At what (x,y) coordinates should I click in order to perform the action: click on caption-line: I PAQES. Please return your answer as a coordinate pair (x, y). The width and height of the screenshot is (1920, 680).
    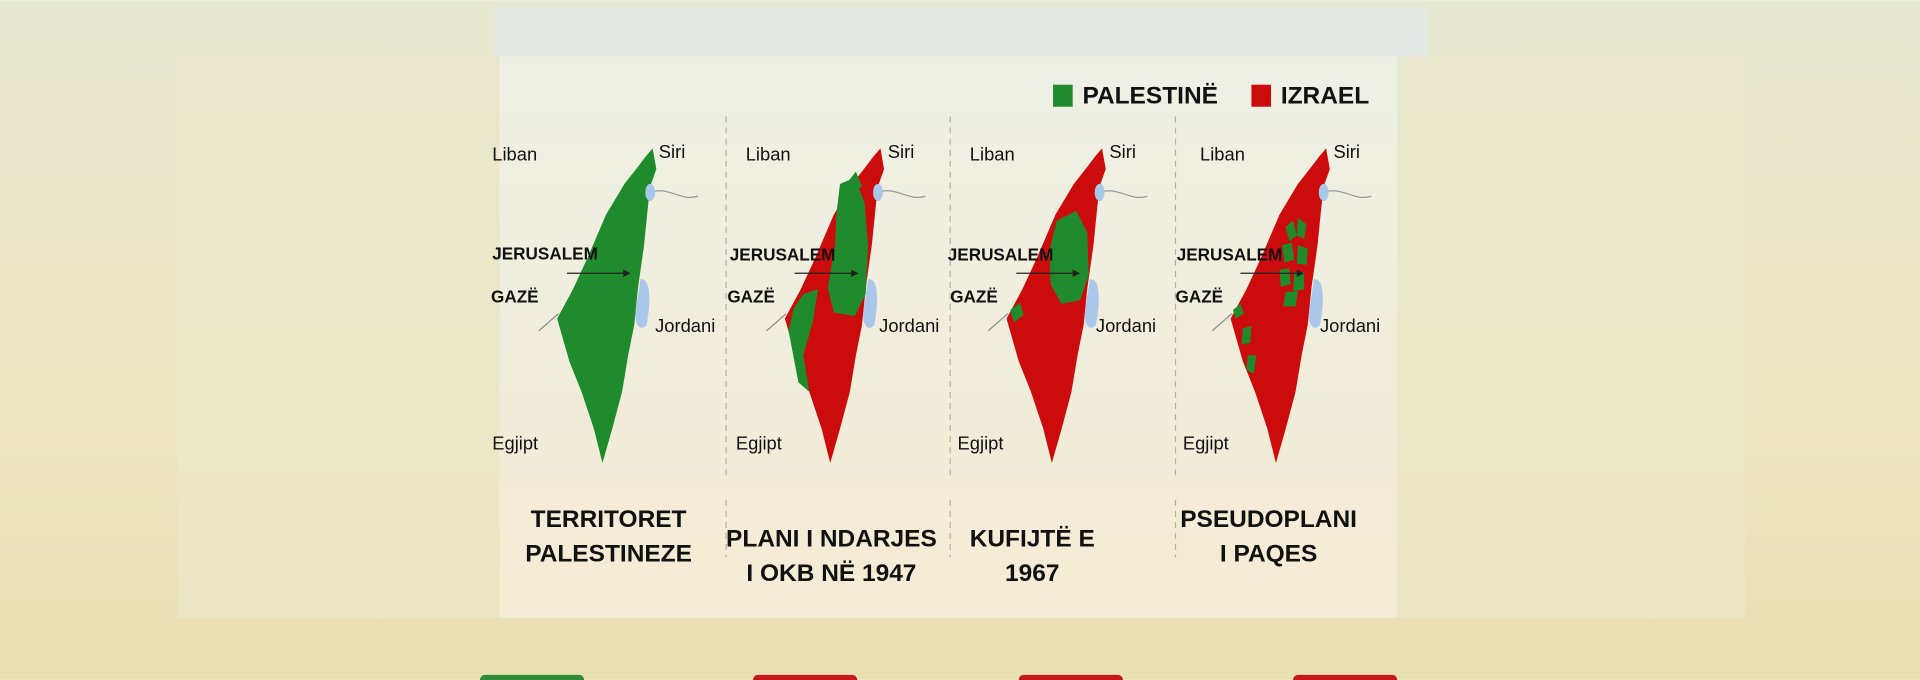
    Looking at the image, I should click on (1268, 553).